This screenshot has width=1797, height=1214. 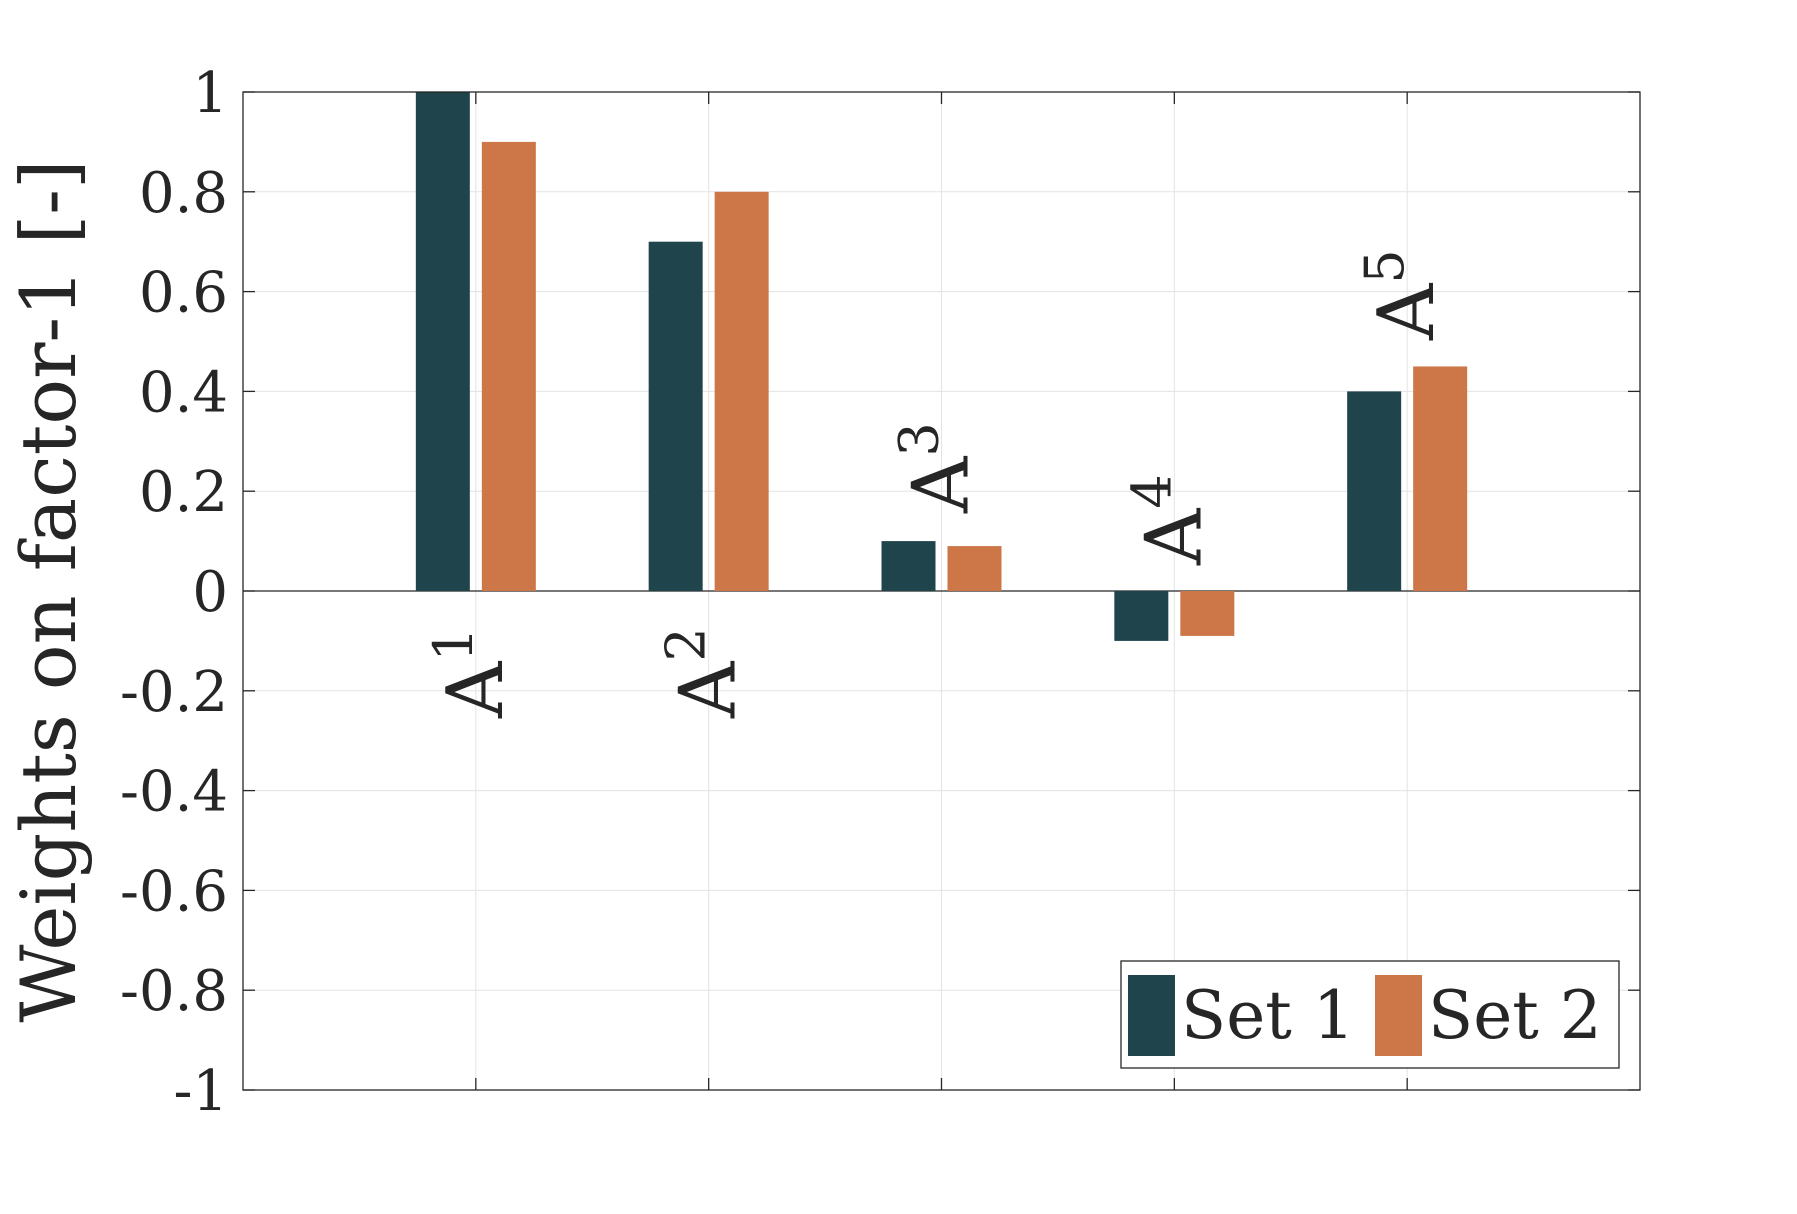 I want to click on legend-label-set-2: Set 2, so click(x=1515, y=1015).